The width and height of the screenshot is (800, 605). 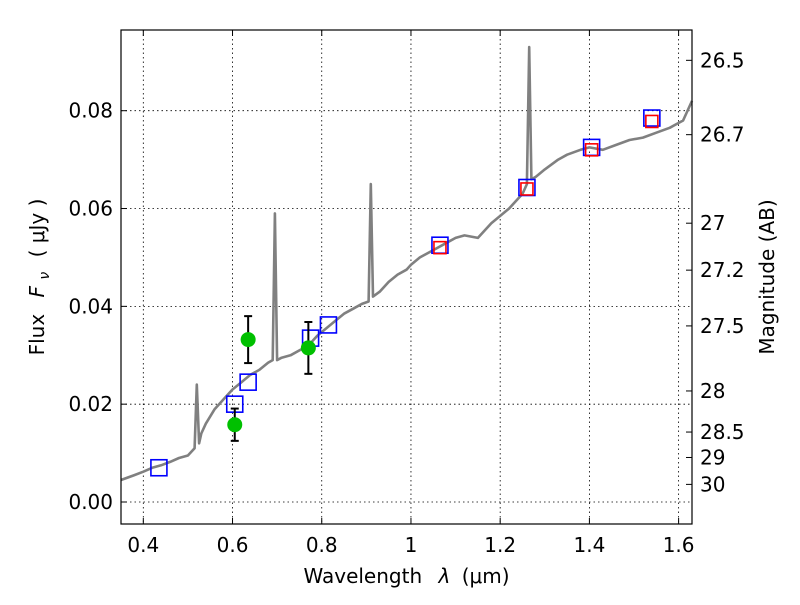 I want to click on y-tick-label: 0.02, so click(x=90, y=404).